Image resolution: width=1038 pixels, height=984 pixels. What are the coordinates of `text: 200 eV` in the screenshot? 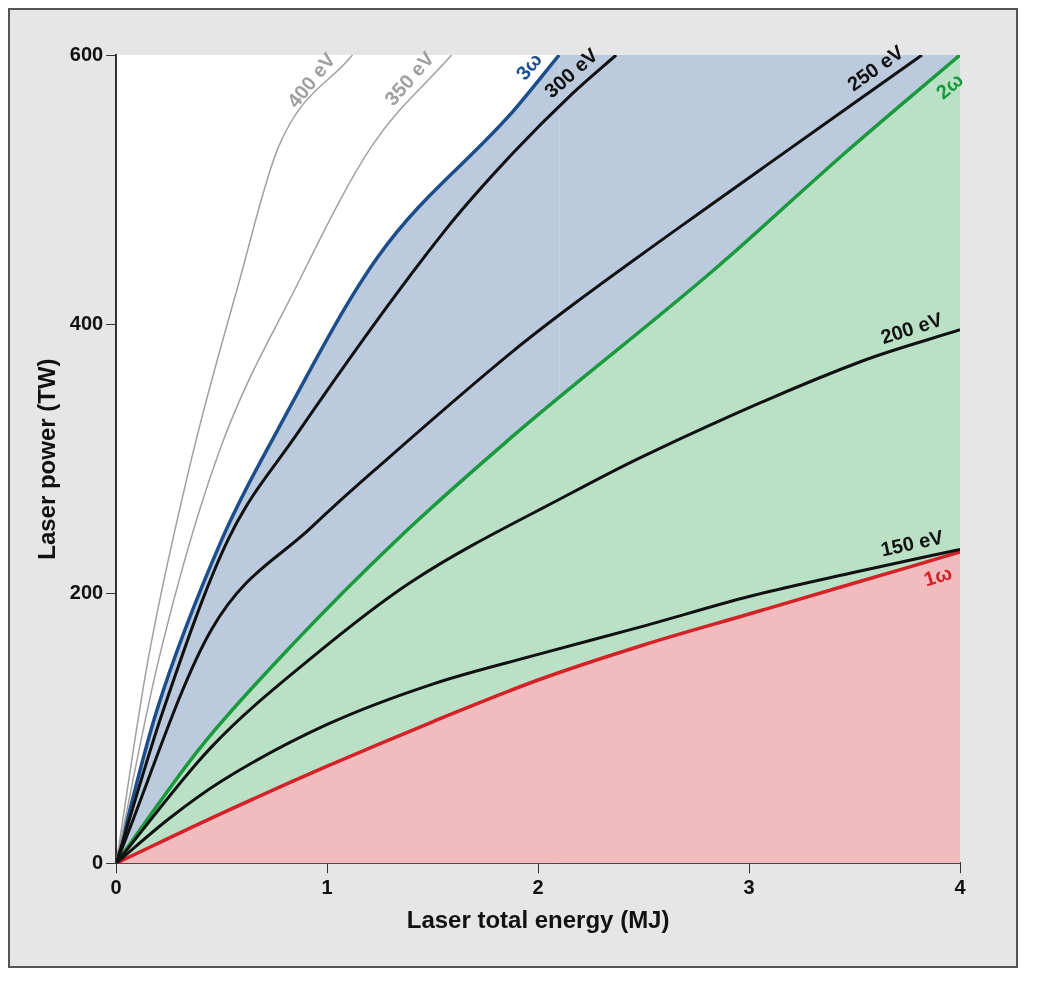 It's located at (911, 328).